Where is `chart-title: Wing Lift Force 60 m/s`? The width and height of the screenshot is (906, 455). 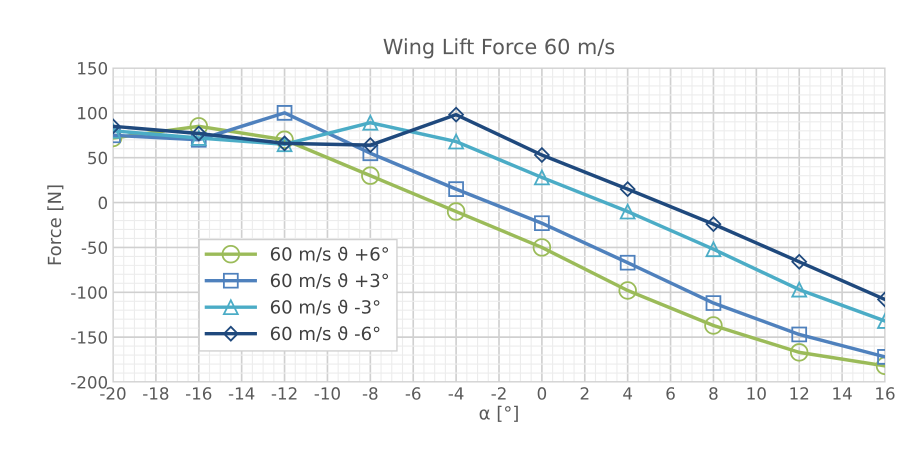
chart-title: Wing Lift Force 60 m/s is located at coordinates (499, 48).